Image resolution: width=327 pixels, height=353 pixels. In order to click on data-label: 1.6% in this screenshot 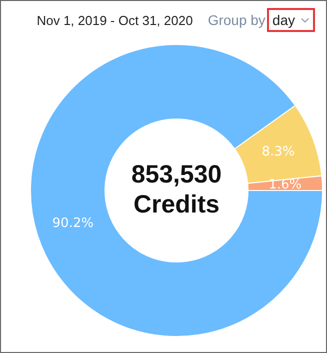, I will do `click(285, 184)`.